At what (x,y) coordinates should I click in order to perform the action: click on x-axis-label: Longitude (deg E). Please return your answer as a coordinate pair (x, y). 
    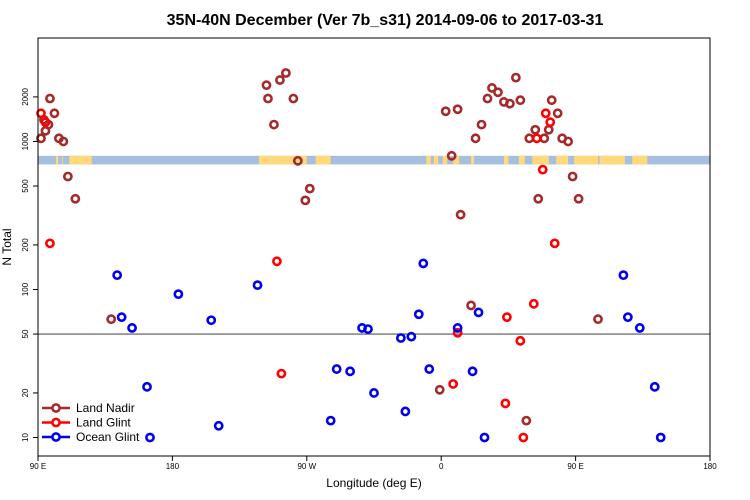
    Looking at the image, I should click on (373, 483).